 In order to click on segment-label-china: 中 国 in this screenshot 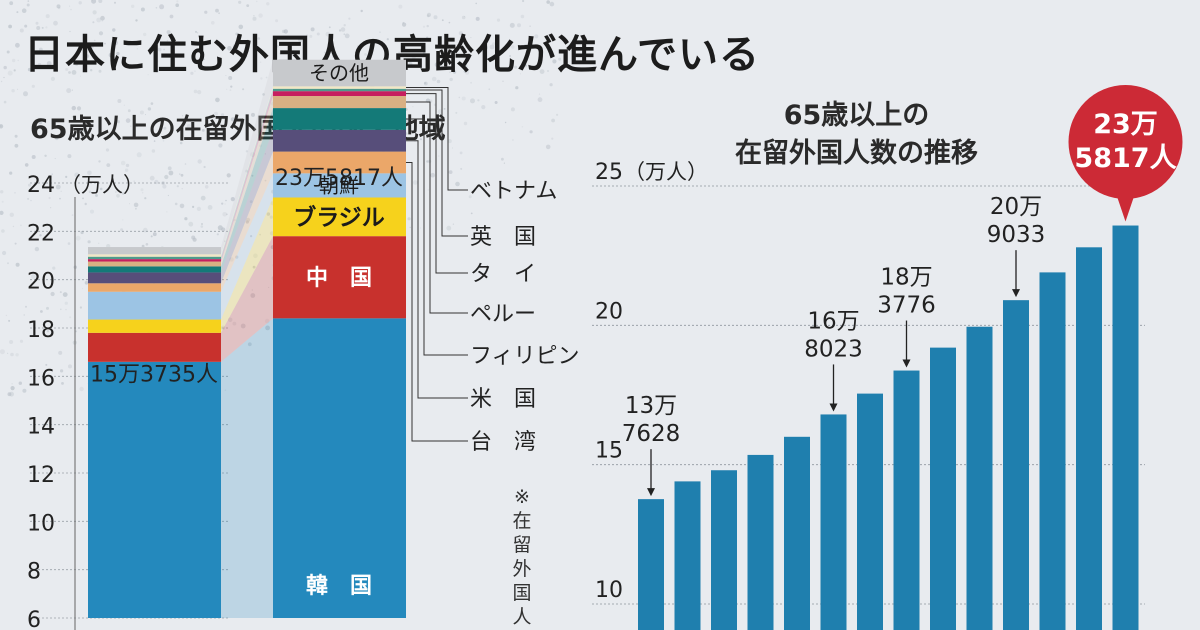, I will do `click(339, 278)`.